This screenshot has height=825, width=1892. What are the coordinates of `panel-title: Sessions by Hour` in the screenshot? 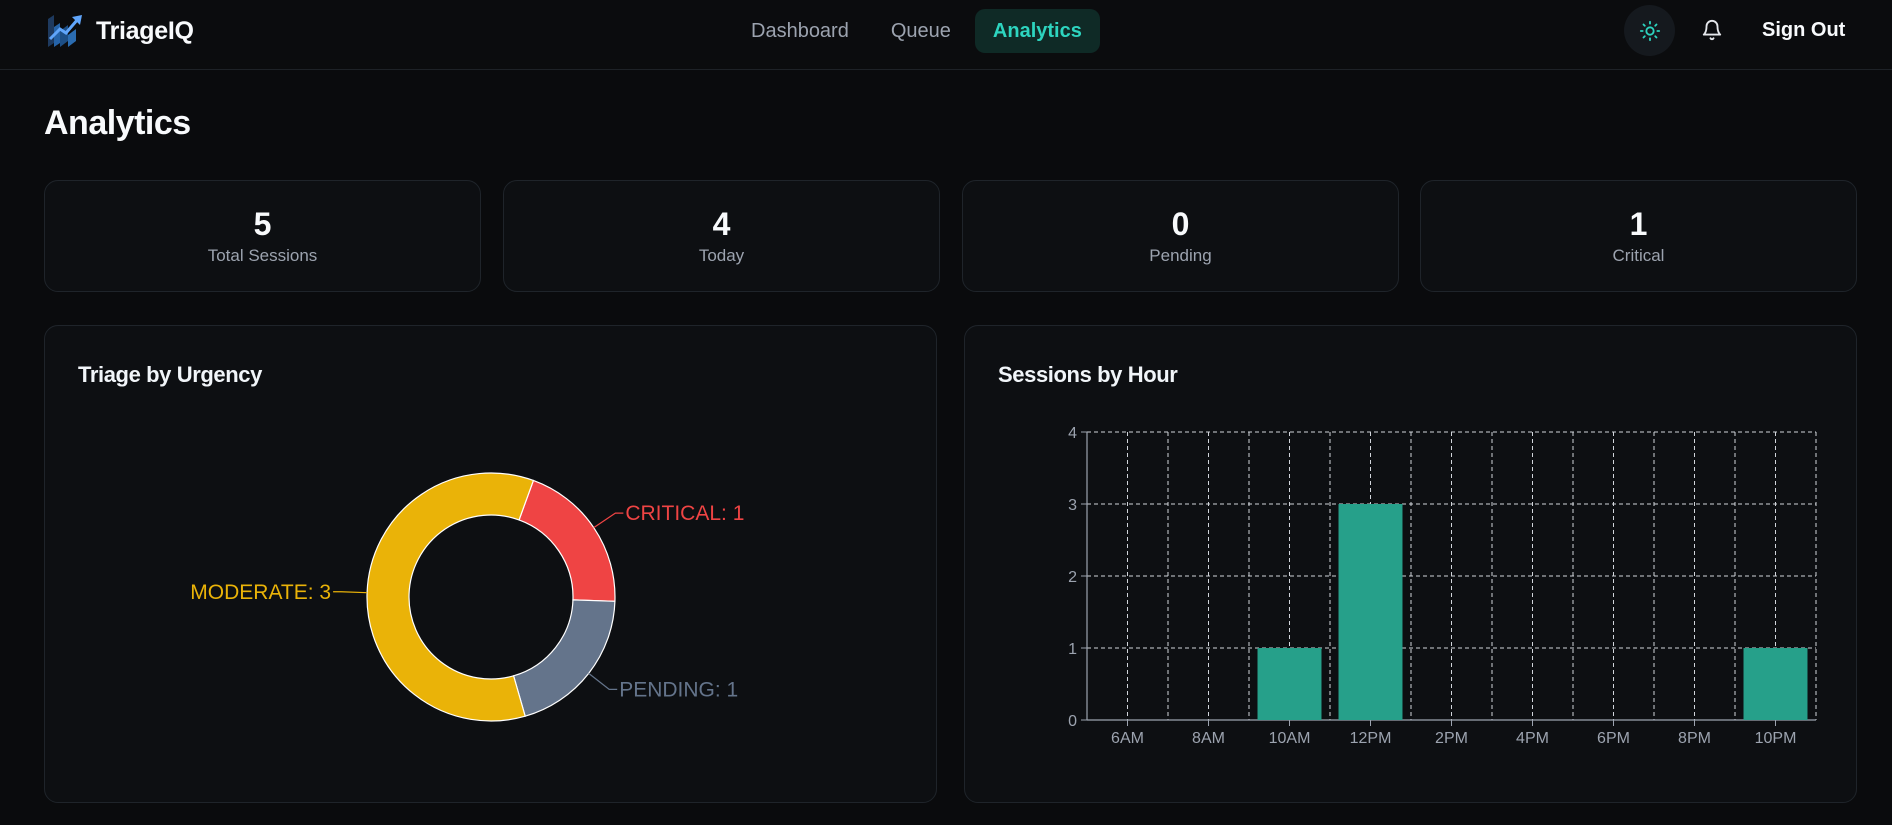 It's located at (1088, 374).